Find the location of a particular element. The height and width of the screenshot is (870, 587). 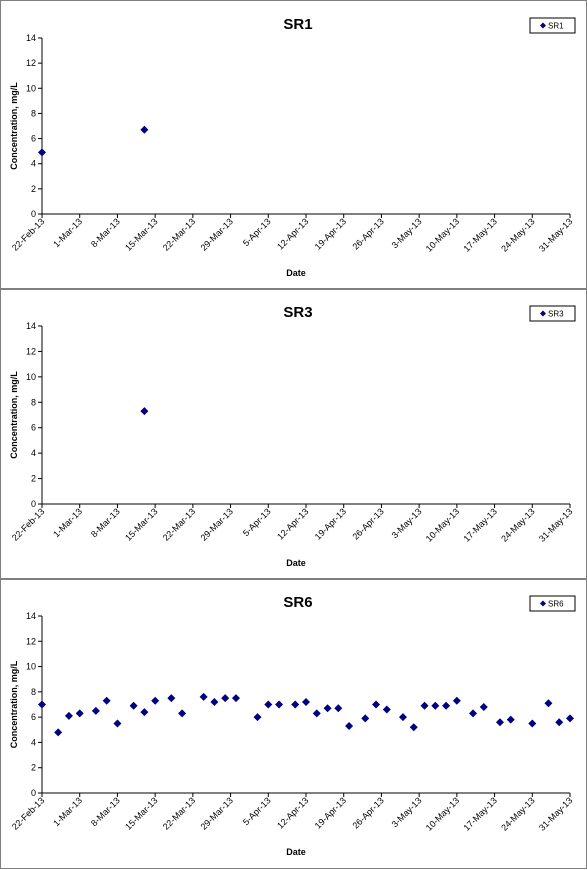

legend-label: SR1 is located at coordinates (556, 26).